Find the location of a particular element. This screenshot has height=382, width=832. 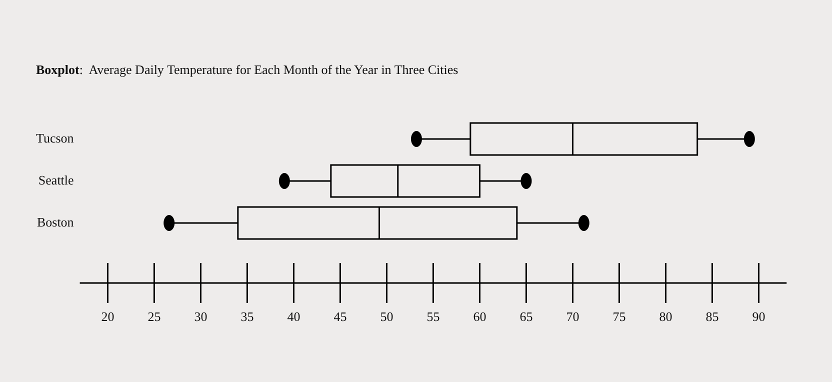

x-tick-label: 90 is located at coordinates (759, 316).